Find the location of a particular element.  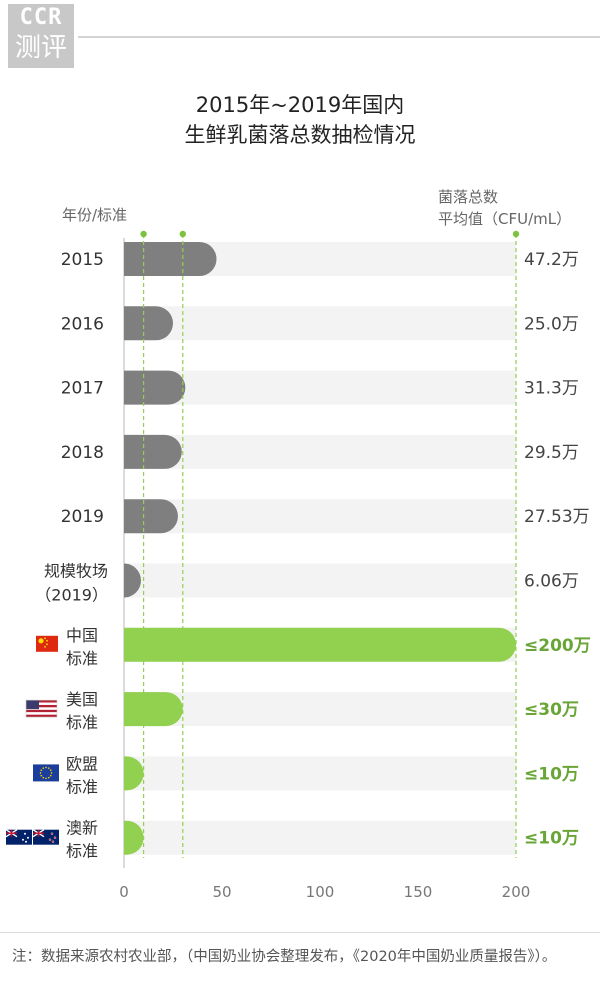

value-label-7: ≤30万 is located at coordinates (551, 710).